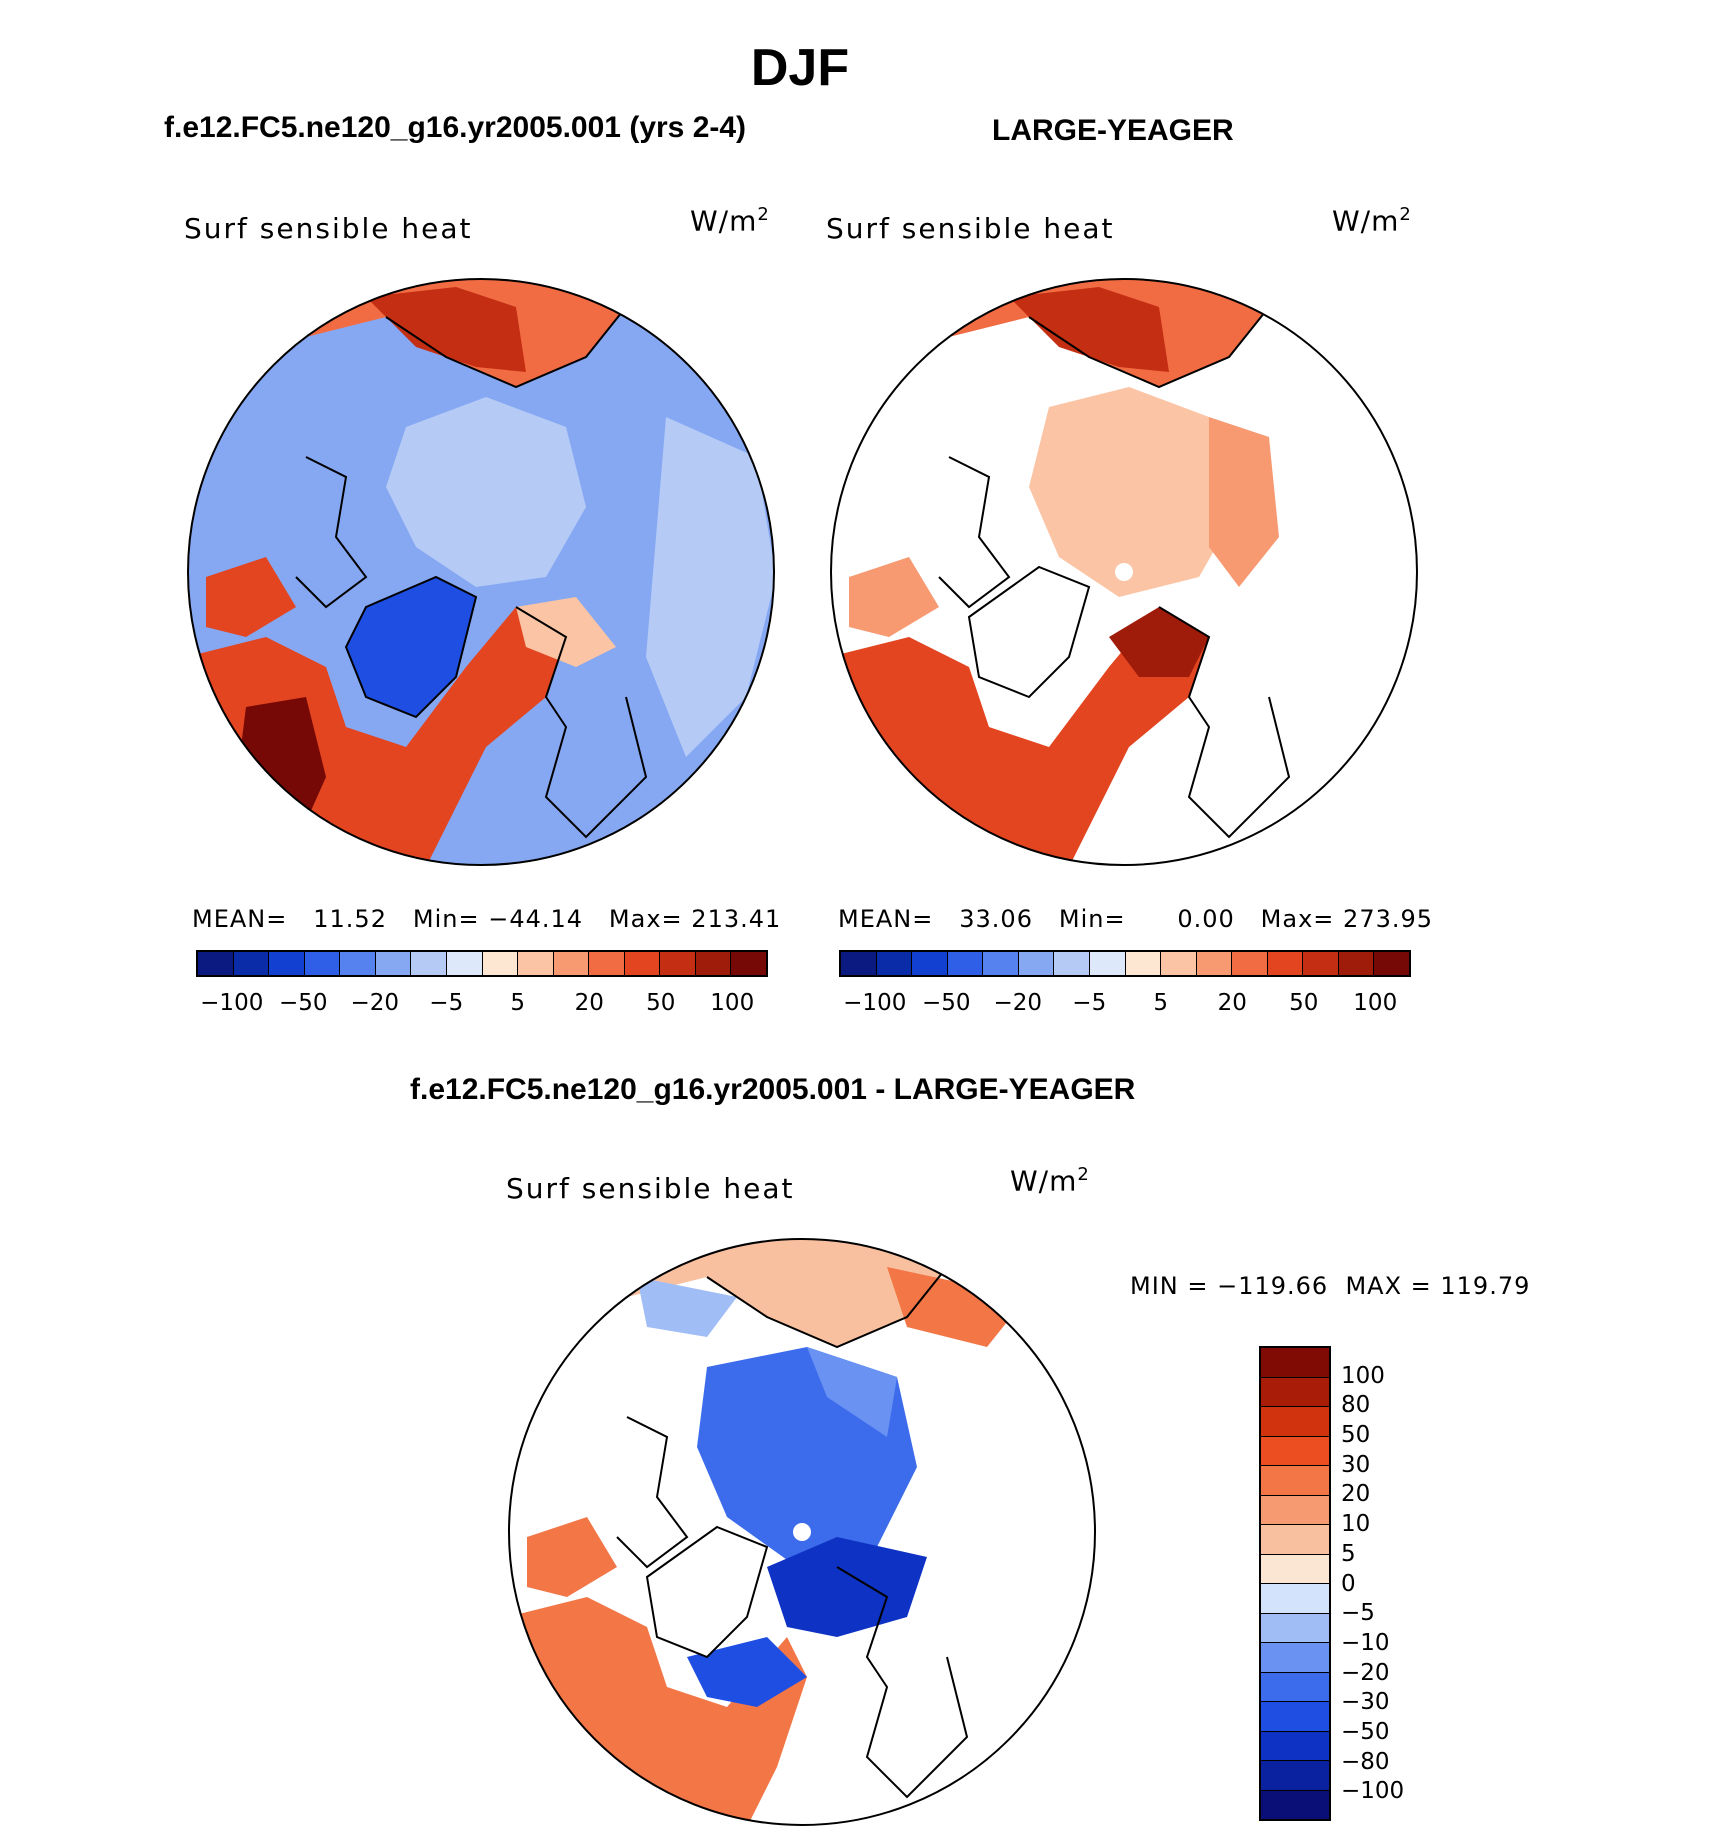  I want to click on map-field-east-light, so click(710, 587).